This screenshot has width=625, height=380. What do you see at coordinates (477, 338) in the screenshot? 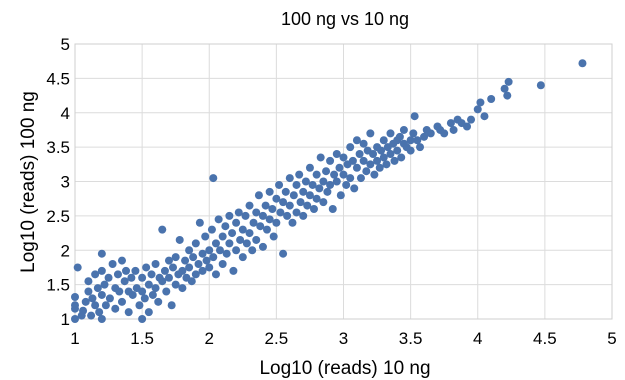
I see `x-tick-label: 4` at bounding box center [477, 338].